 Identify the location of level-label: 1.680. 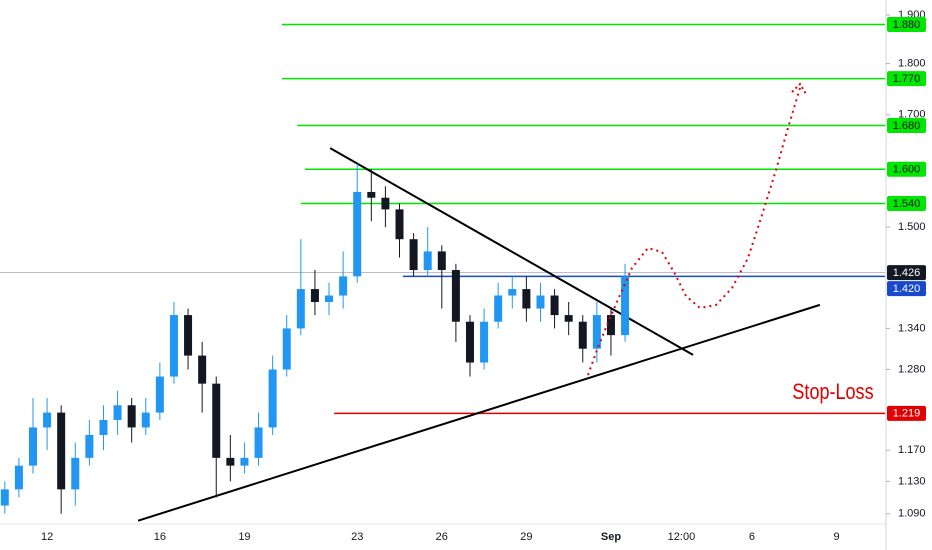
(907, 126).